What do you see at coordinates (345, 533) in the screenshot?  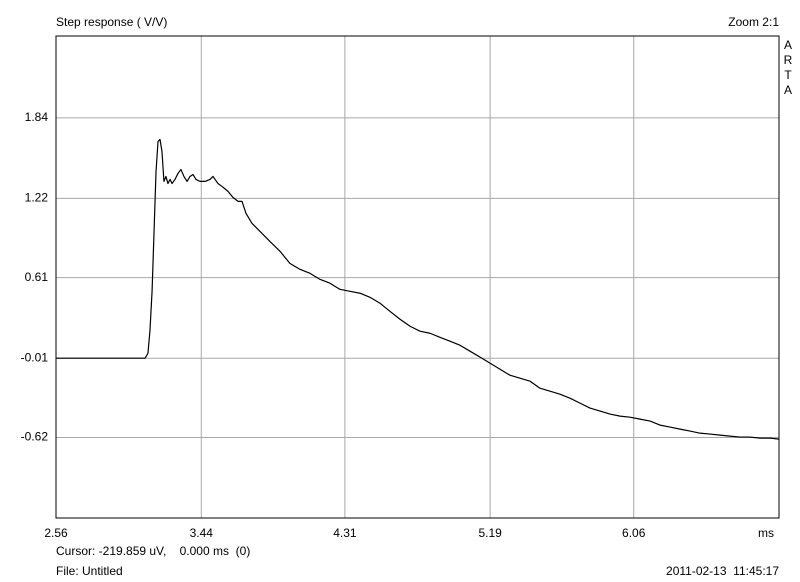 I see `x-tick-label: 4.31` at bounding box center [345, 533].